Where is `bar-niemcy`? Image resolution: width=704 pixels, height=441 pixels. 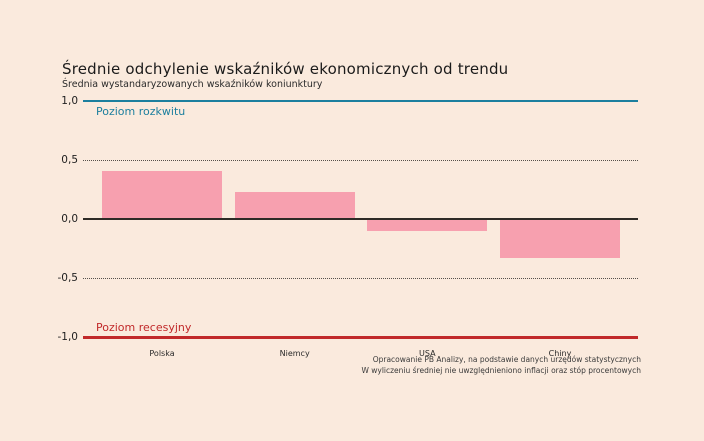
bar-niemcy is located at coordinates (294, 205).